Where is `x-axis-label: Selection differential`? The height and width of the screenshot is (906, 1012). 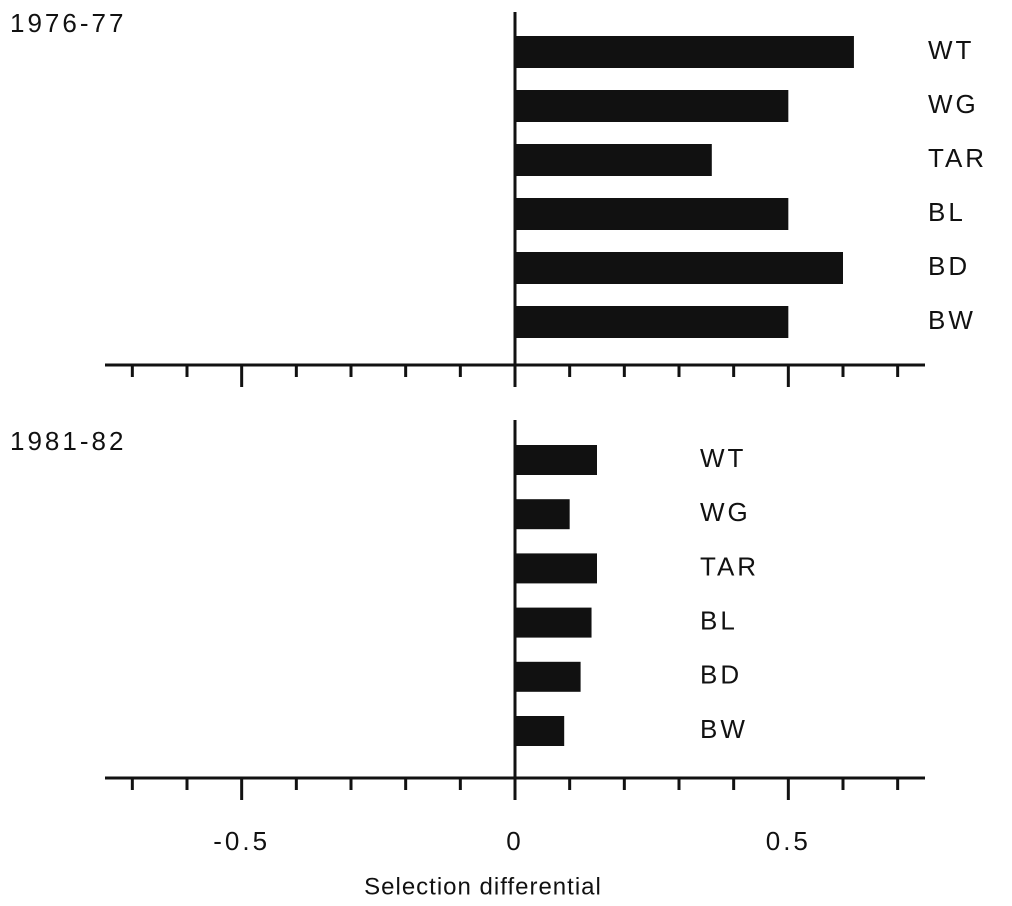 x-axis-label: Selection differential is located at coordinates (483, 886).